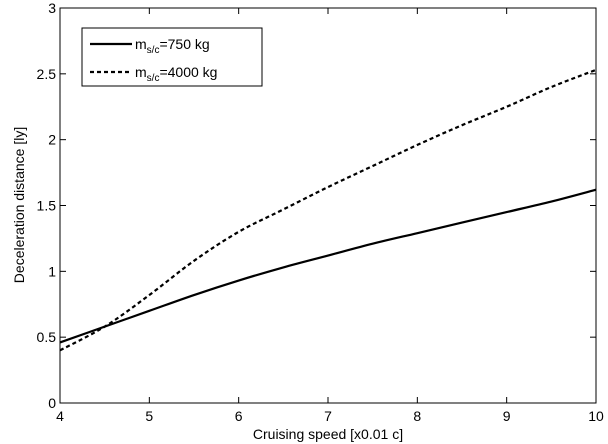 The width and height of the screenshot is (608, 444). What do you see at coordinates (507, 416) in the screenshot?
I see `x-tick-label: 9` at bounding box center [507, 416].